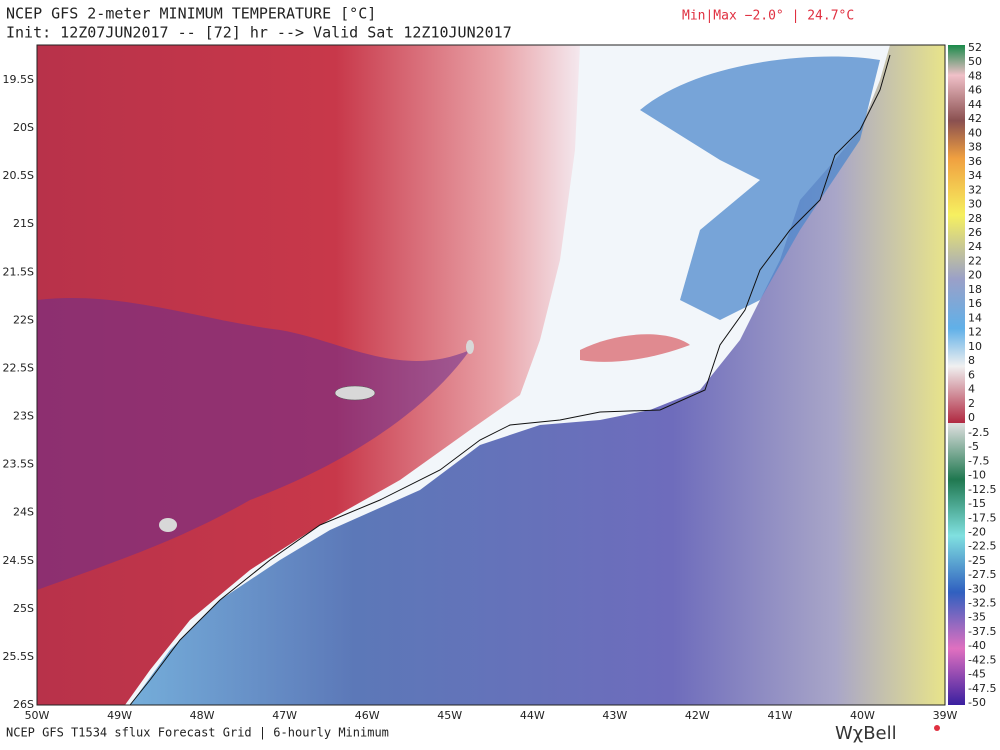 The height and width of the screenshot is (750, 1000). Describe the element at coordinates (971, 389) in the screenshot. I see `colorbar-label: 4` at that location.